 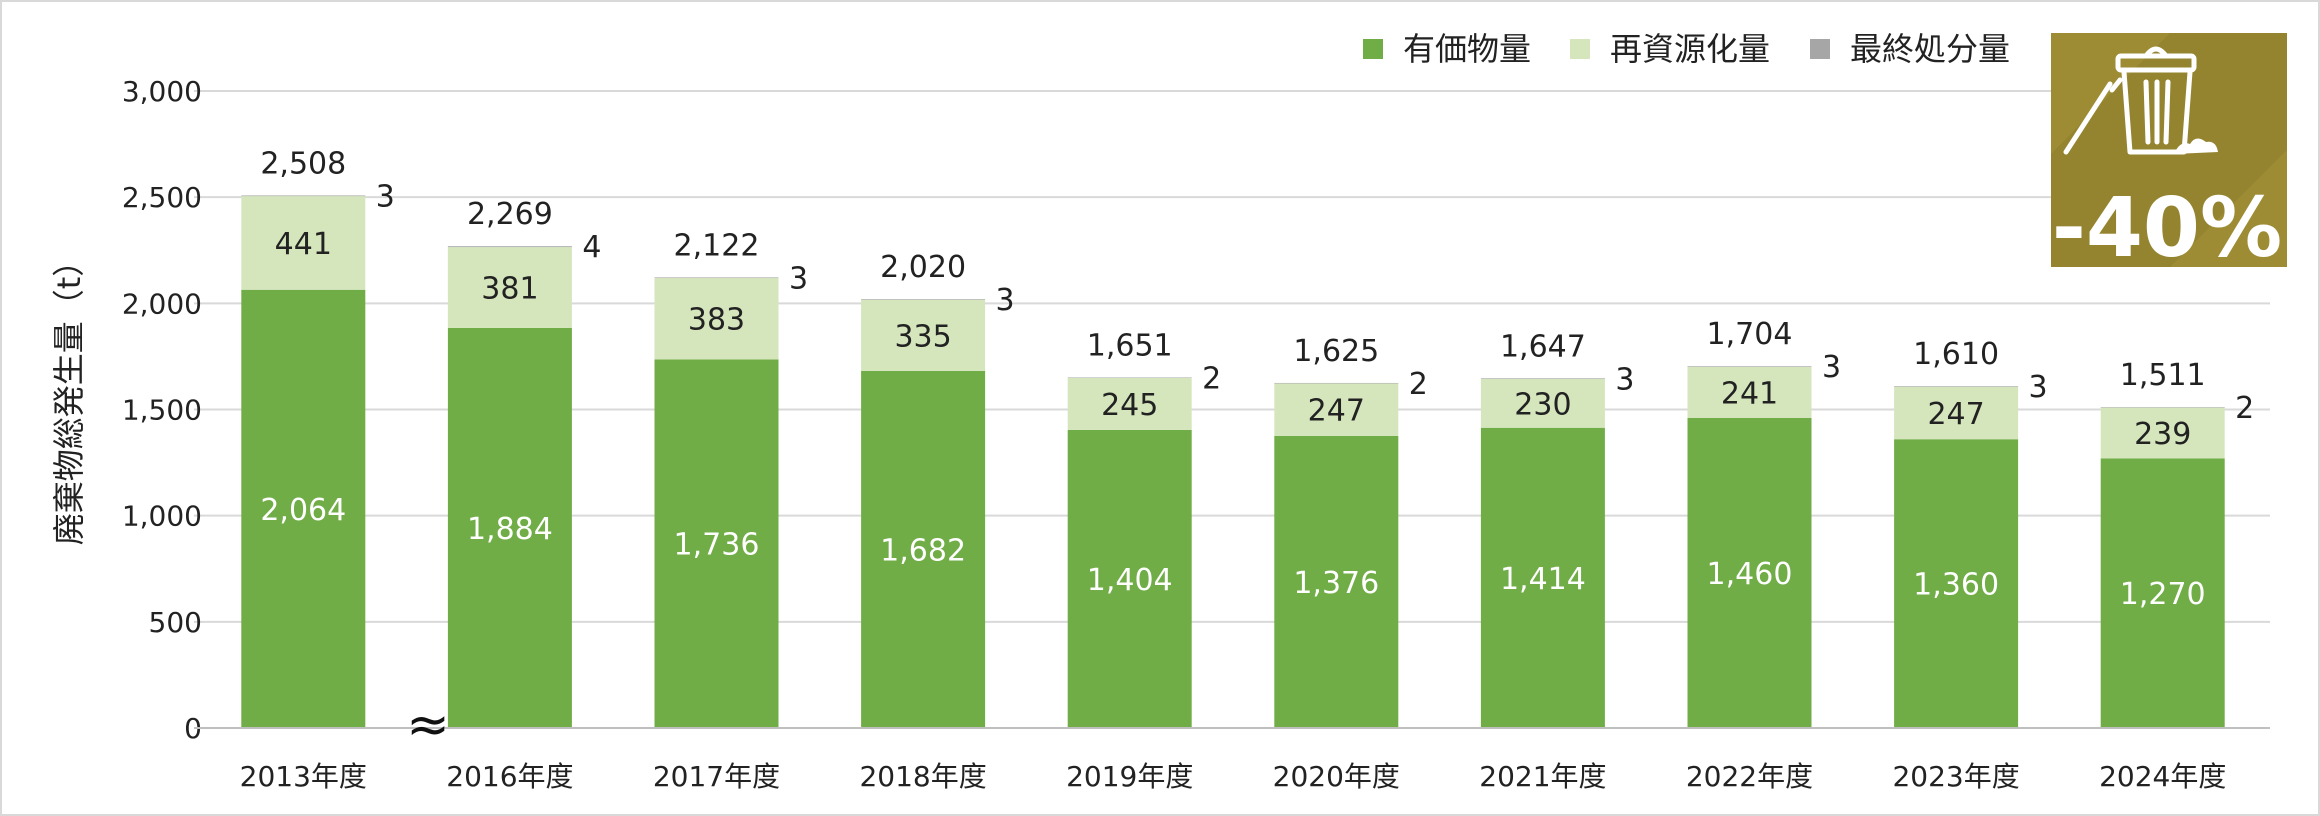 I want to click on value-label: 1,404, so click(x=1130, y=580).